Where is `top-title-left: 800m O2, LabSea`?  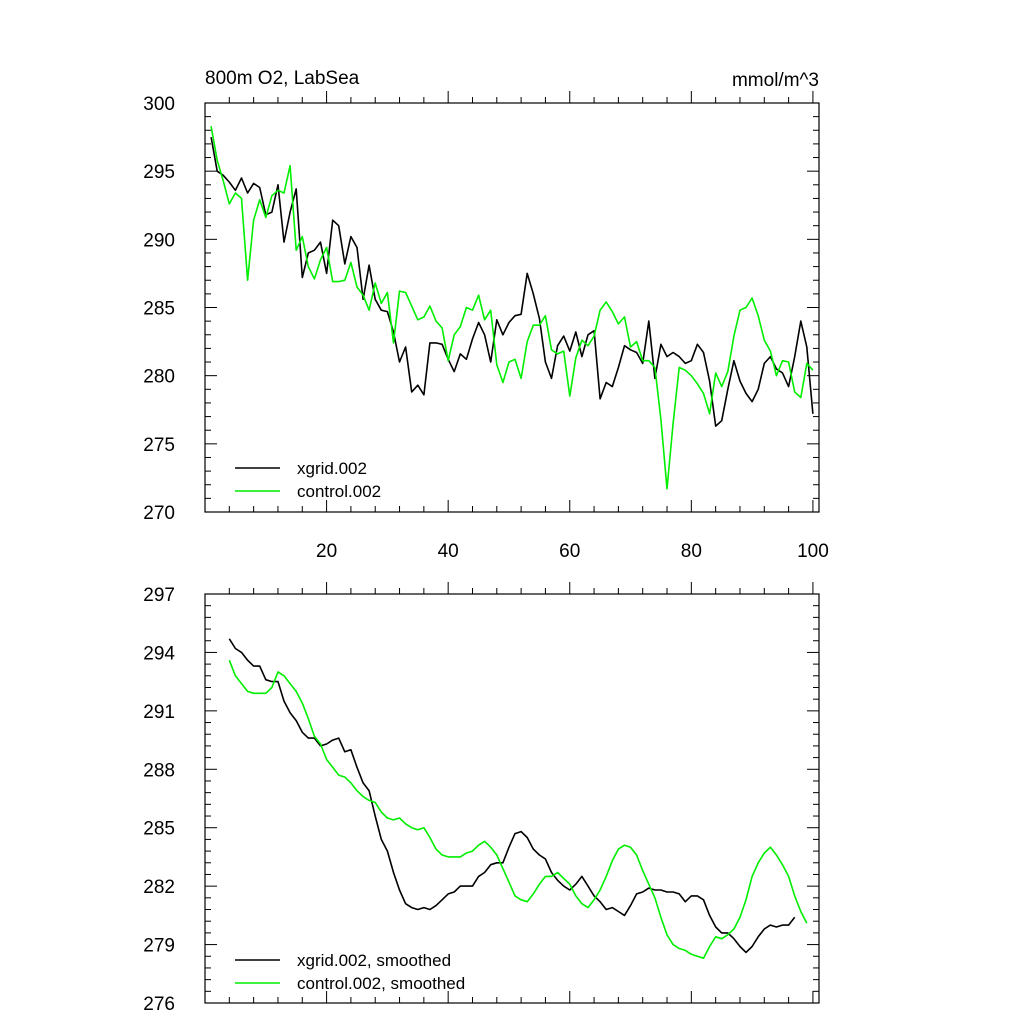
top-title-left: 800m O2, LabSea is located at coordinates (282, 78).